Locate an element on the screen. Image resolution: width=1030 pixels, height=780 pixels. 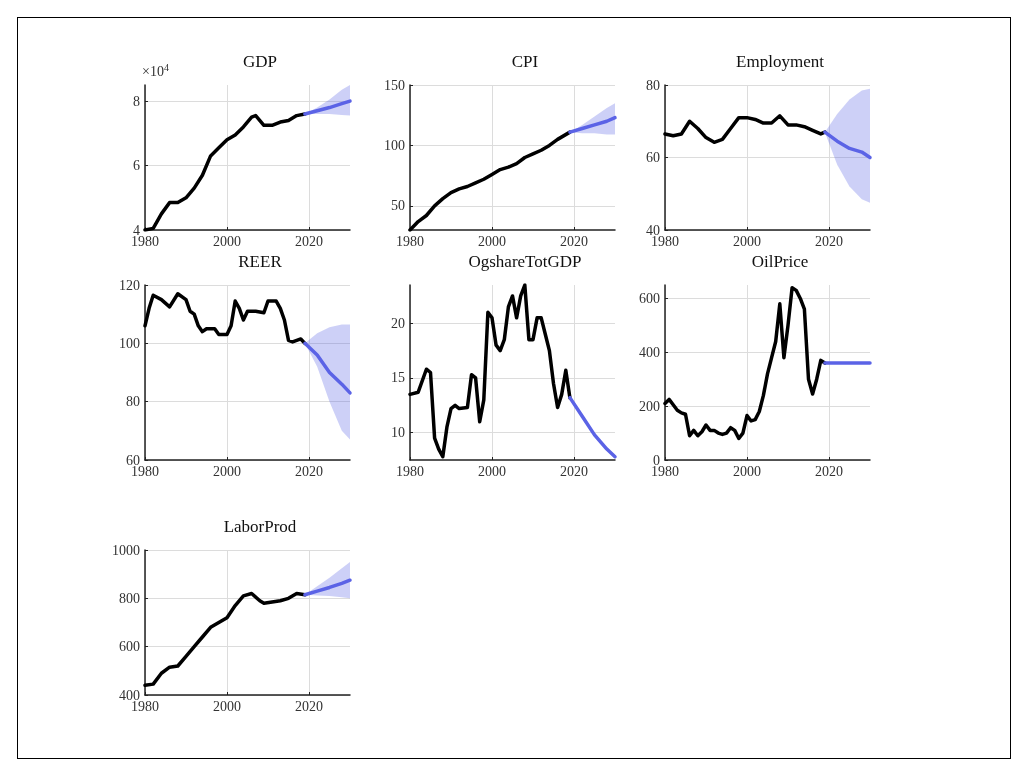
y-tick-label: 10 is located at coordinates (398, 433).